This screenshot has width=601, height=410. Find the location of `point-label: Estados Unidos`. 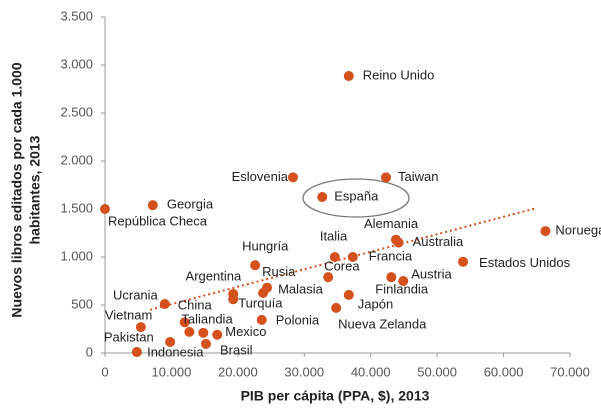

point-label: Estados Unidos is located at coordinates (525, 262).